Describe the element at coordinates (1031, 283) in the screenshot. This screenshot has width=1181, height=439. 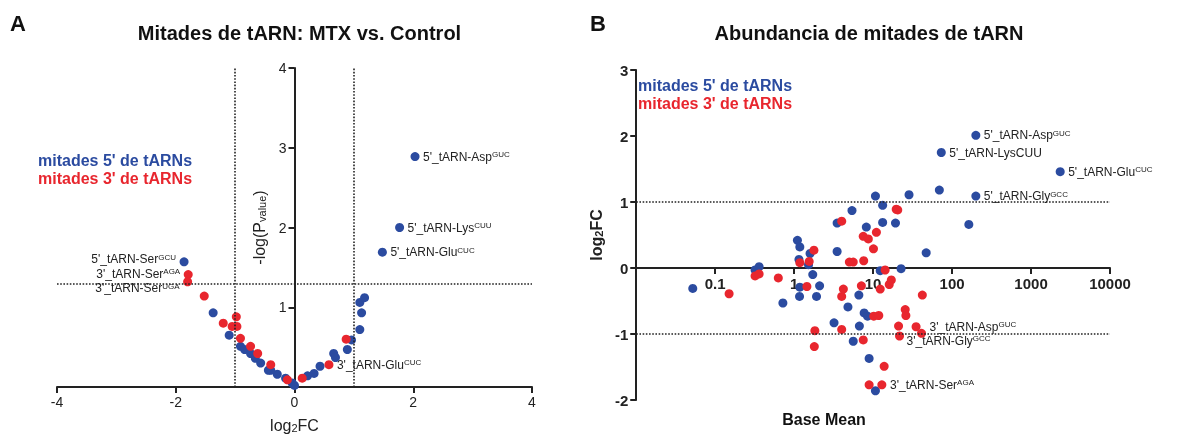
I see `x-tick-label: 1000` at that location.